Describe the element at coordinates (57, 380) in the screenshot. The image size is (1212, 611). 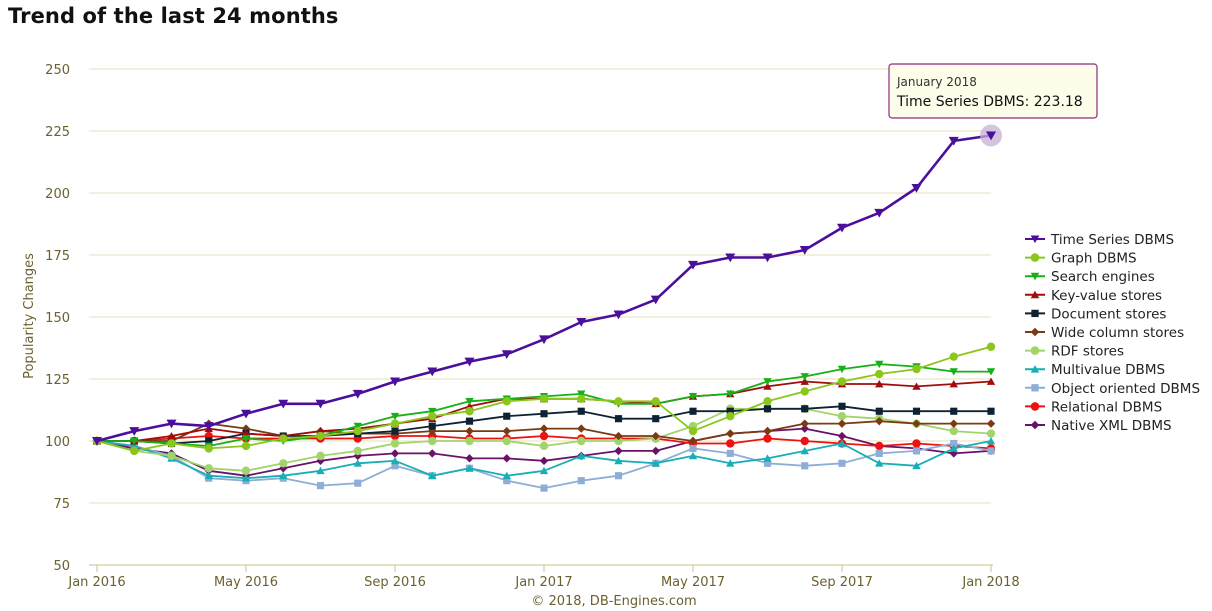
I see `y-tick-label: 125` at that location.